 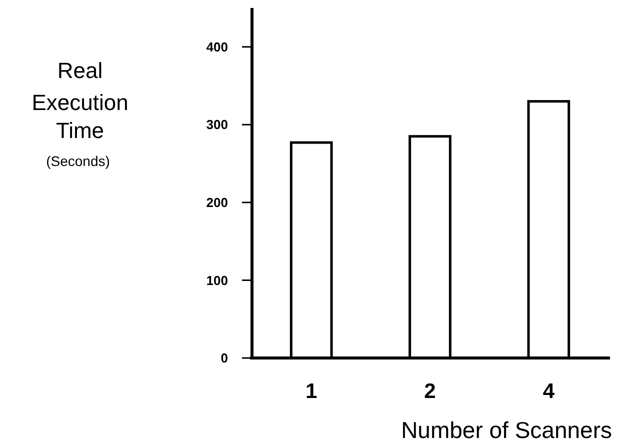 I want to click on y-tick-label: 300, so click(x=217, y=124).